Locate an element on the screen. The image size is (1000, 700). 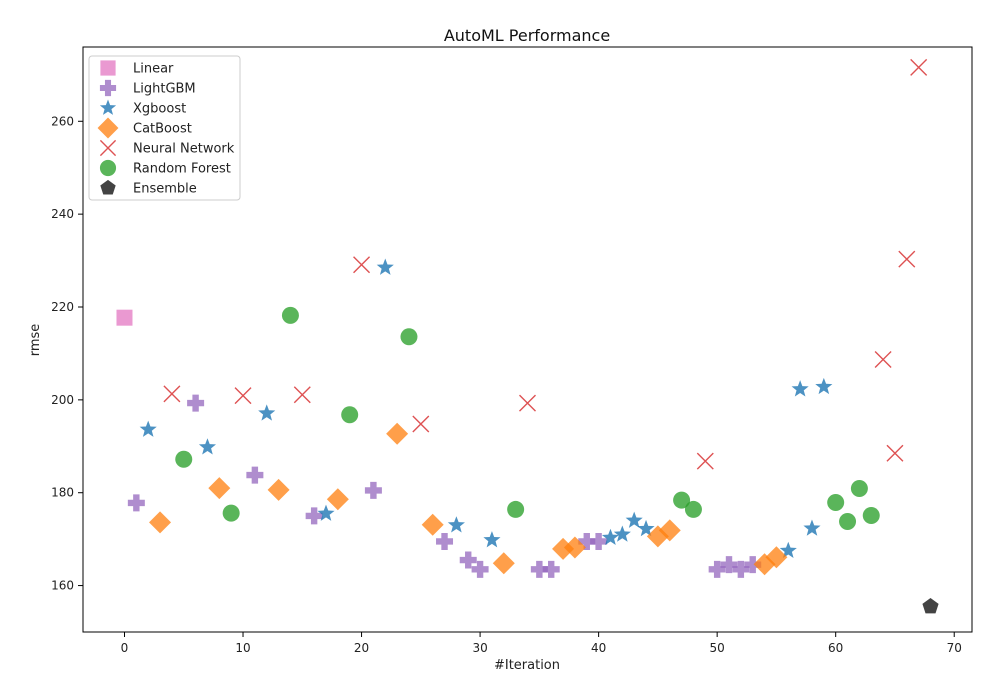
y-axis-label: rmse is located at coordinates (35, 340).